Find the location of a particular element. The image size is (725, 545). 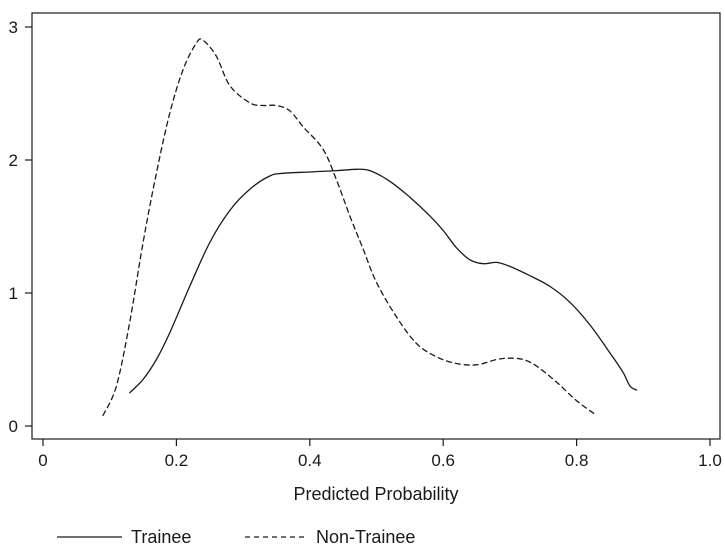

legend-label-trainee: Trainee is located at coordinates (161, 536).